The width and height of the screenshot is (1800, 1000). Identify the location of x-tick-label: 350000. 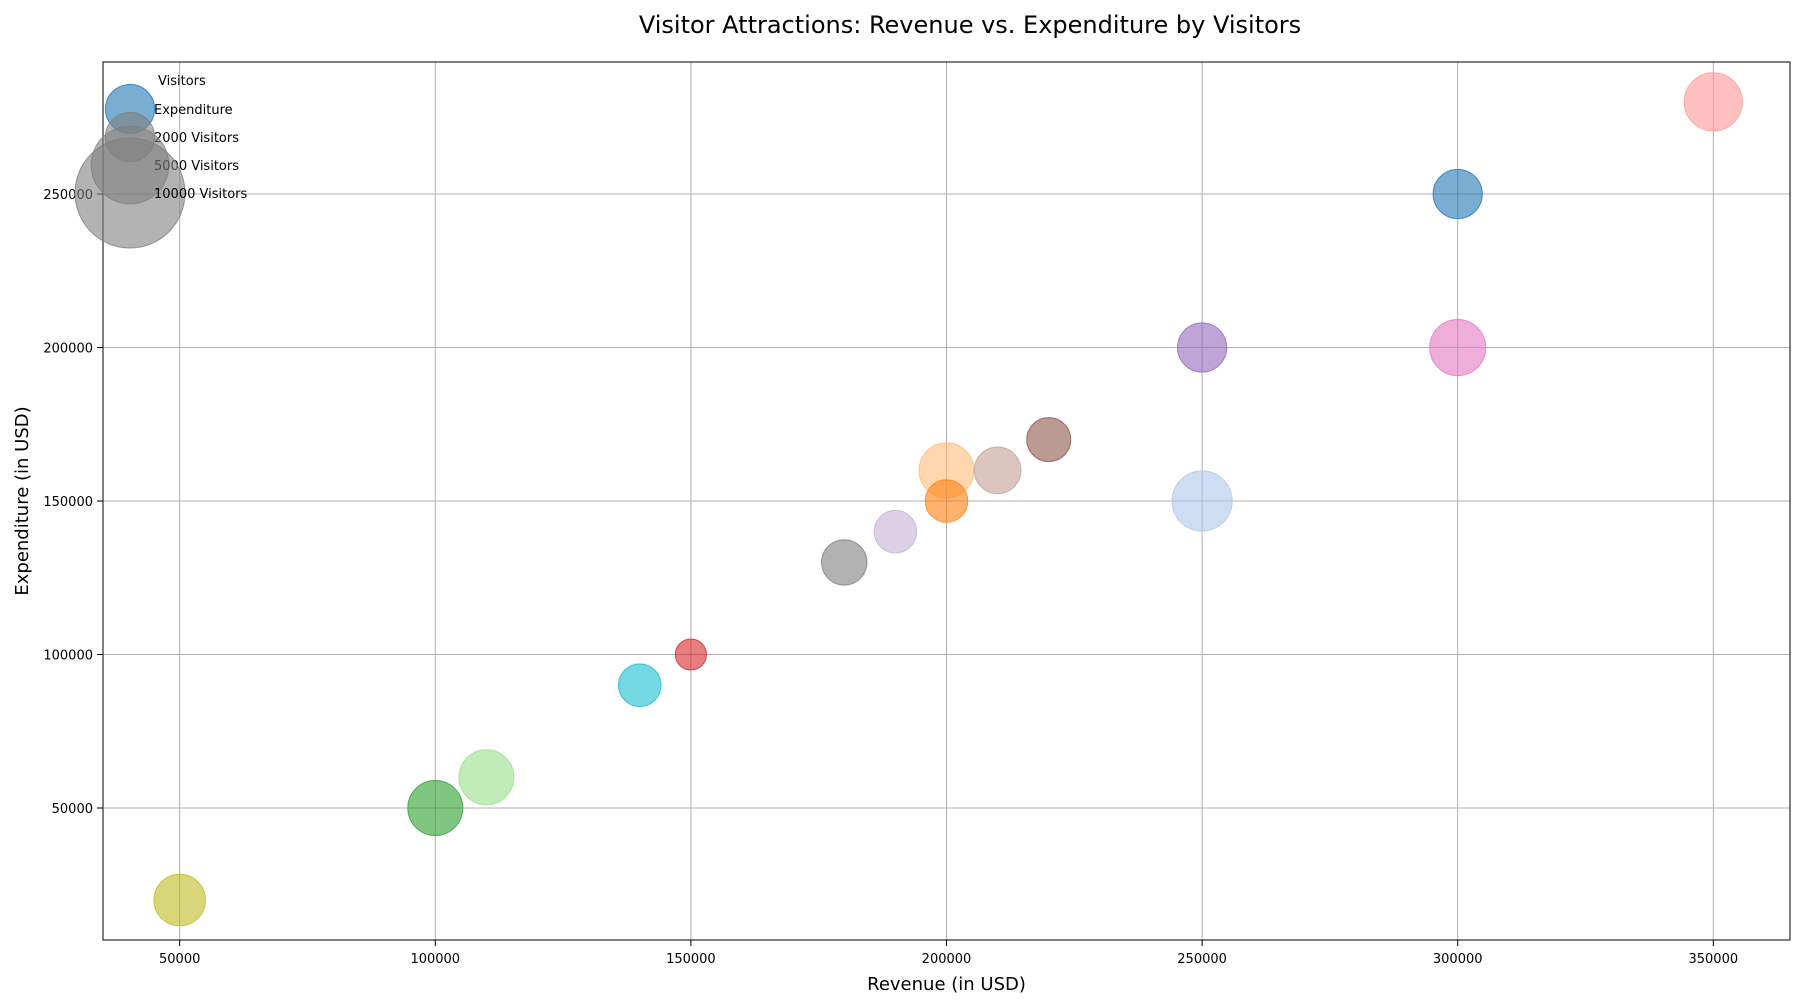
(1713, 959).